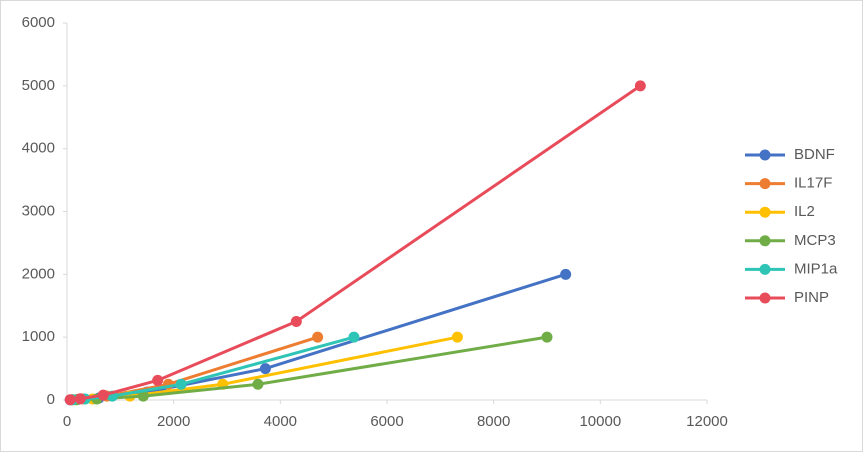  What do you see at coordinates (38, 273) in the screenshot?
I see `y-tick-label: 2000` at bounding box center [38, 273].